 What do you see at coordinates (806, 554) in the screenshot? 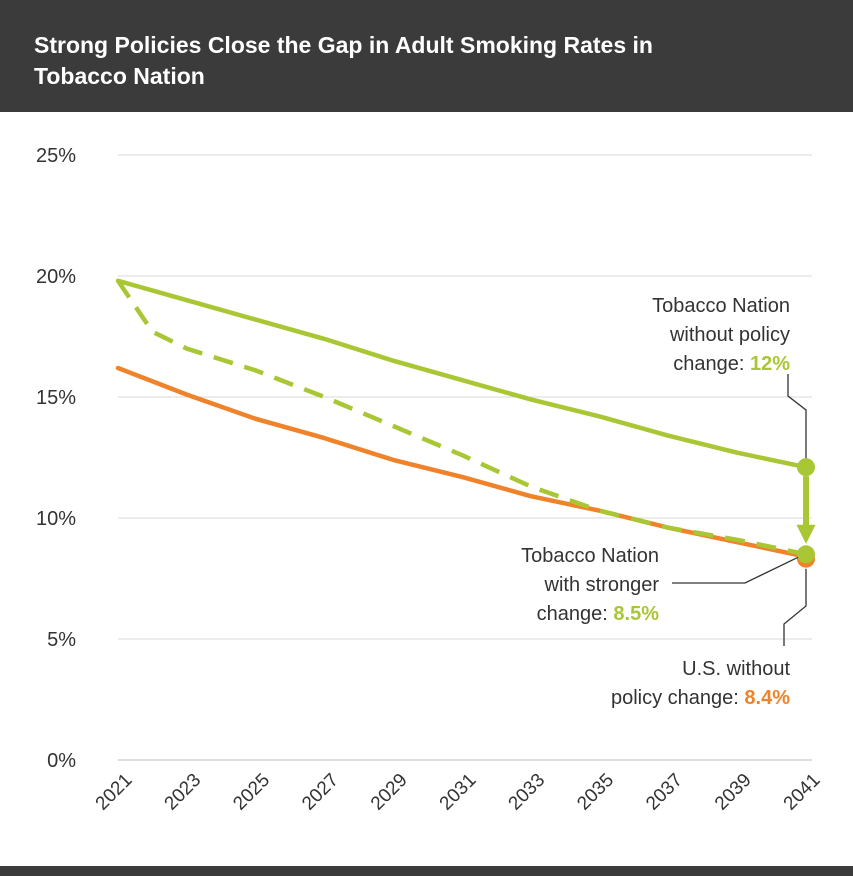
I see `end-marker-tn_stronger` at bounding box center [806, 554].